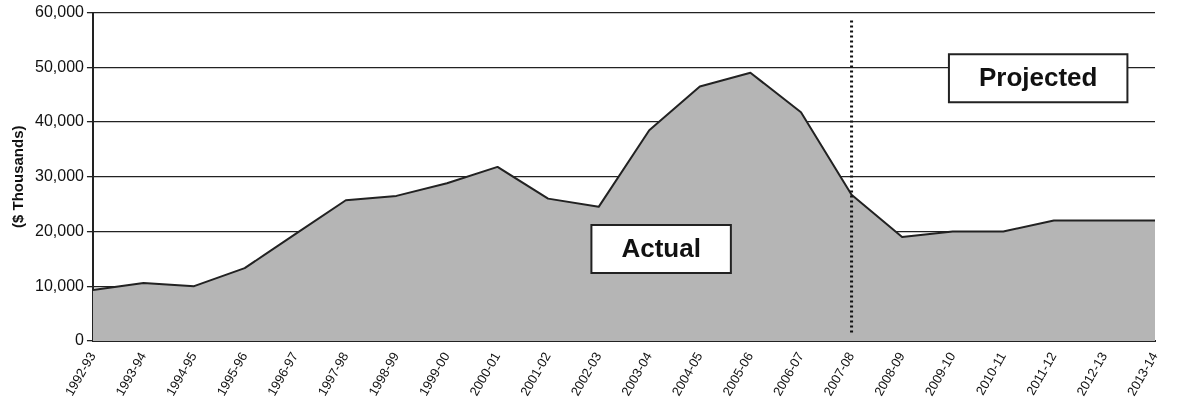 The height and width of the screenshot is (402, 1185). I want to click on y-tick-label: 10,000, so click(60, 285).